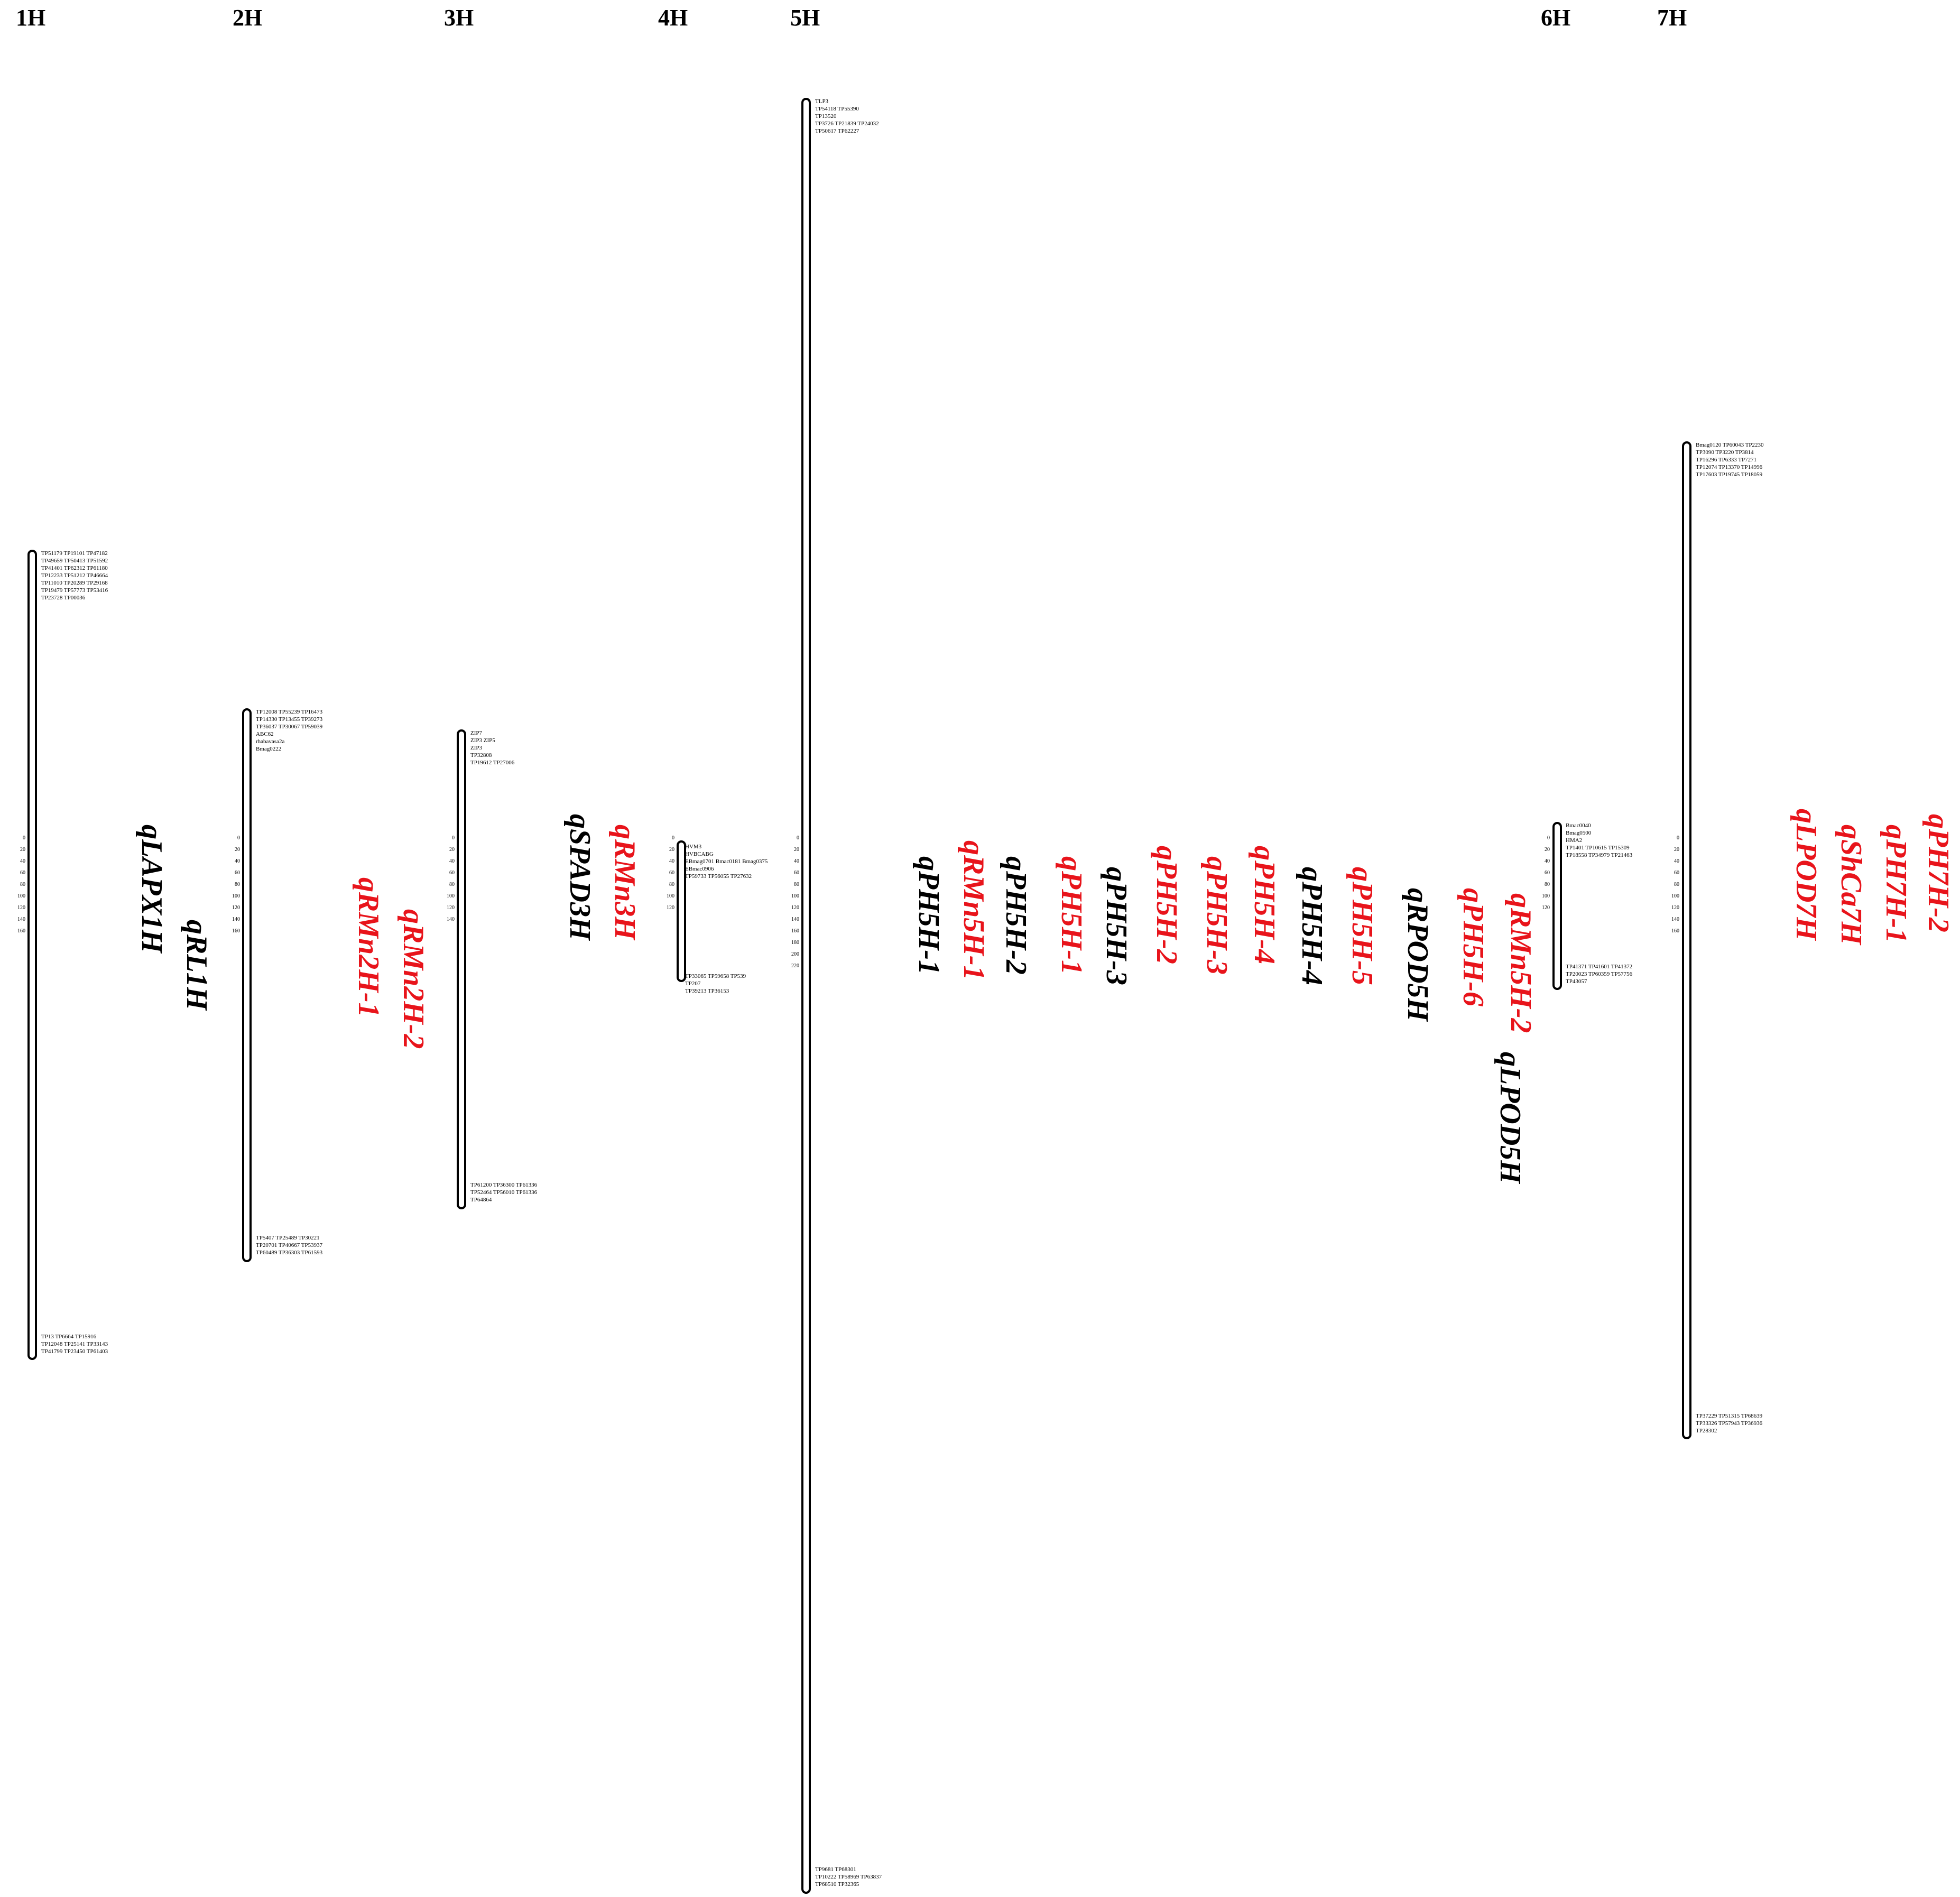  Describe the element at coordinates (151, 889) in the screenshot. I see `qtl-label: qLAPX1H` at that location.